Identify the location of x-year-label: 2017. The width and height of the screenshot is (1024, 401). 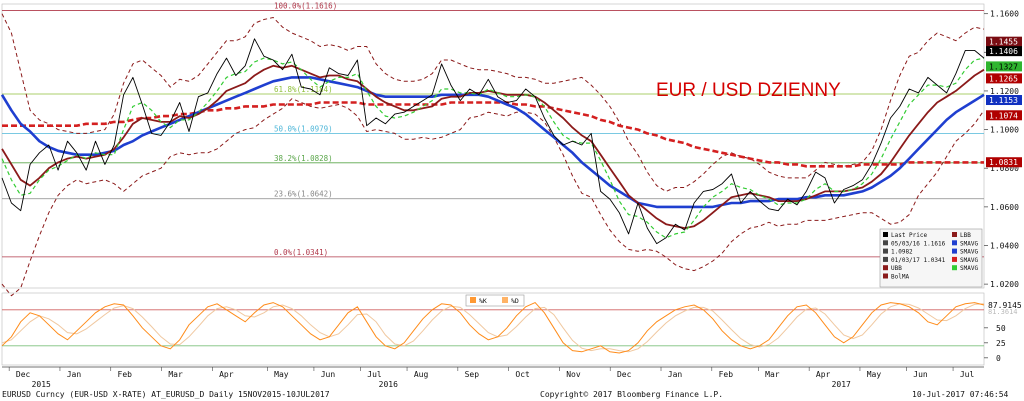
(841, 384).